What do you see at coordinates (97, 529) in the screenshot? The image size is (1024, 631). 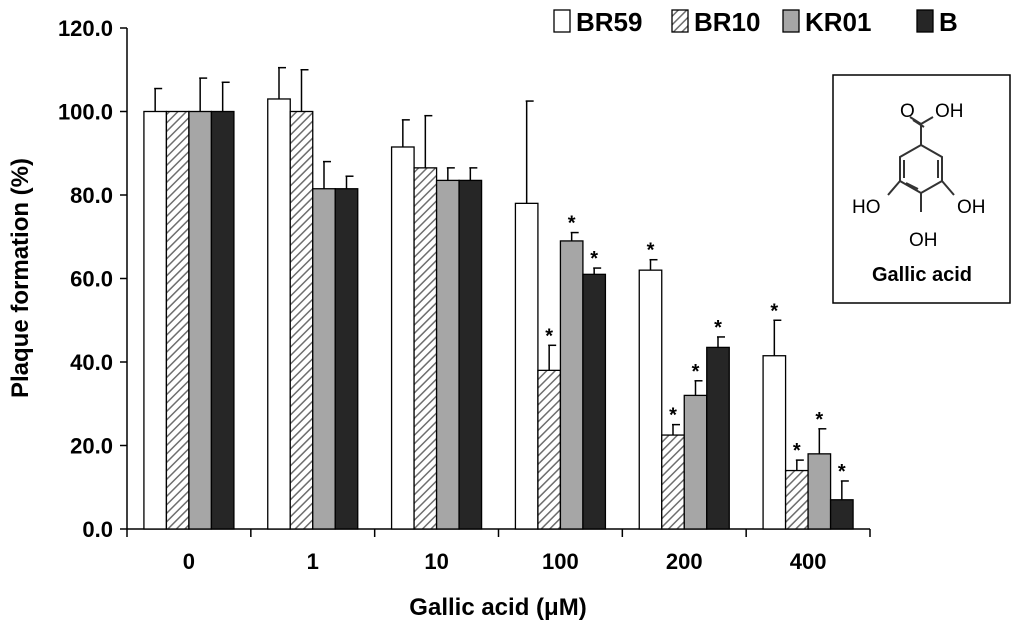 I see `y-tick-label: 0.0` at bounding box center [97, 529].